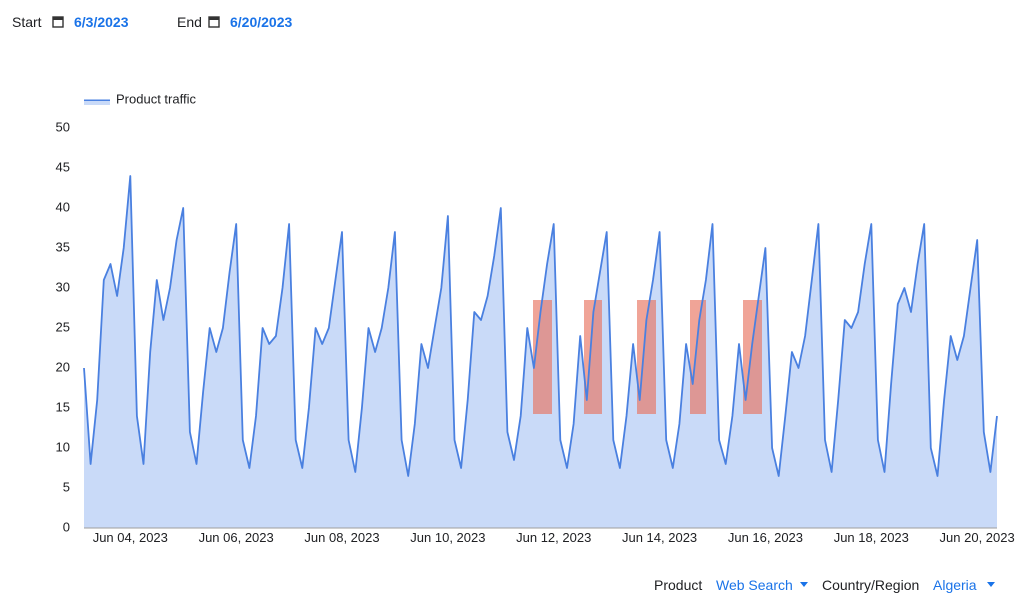 The height and width of the screenshot is (607, 1024). What do you see at coordinates (63, 126) in the screenshot?
I see `y-tick-label: 50` at bounding box center [63, 126].